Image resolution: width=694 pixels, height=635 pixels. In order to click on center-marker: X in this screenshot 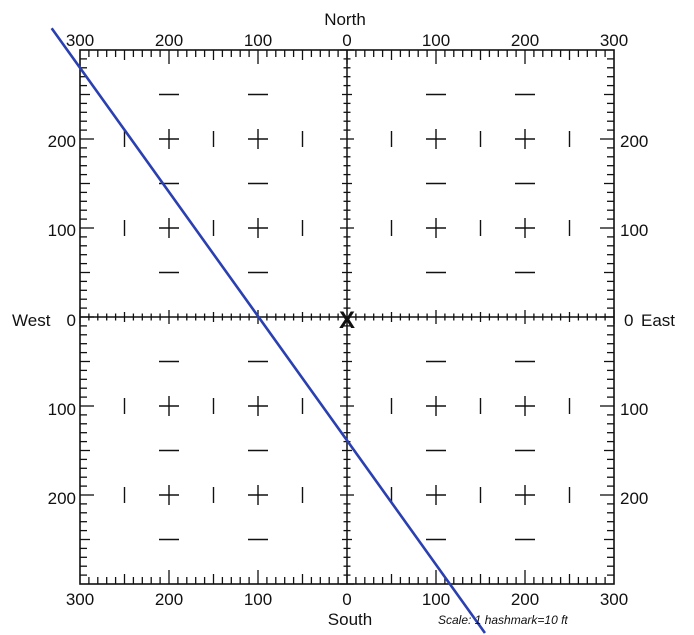, I will do `click(347, 320)`.